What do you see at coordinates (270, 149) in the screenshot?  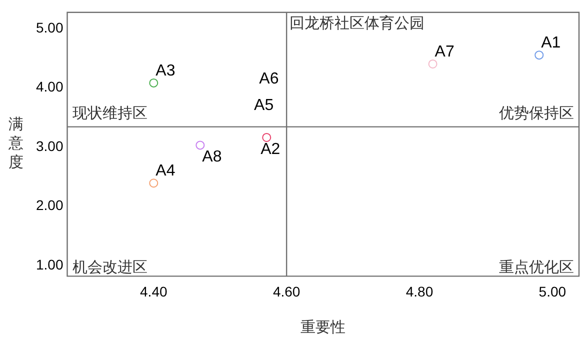 I see `series-label: A2` at bounding box center [270, 149].